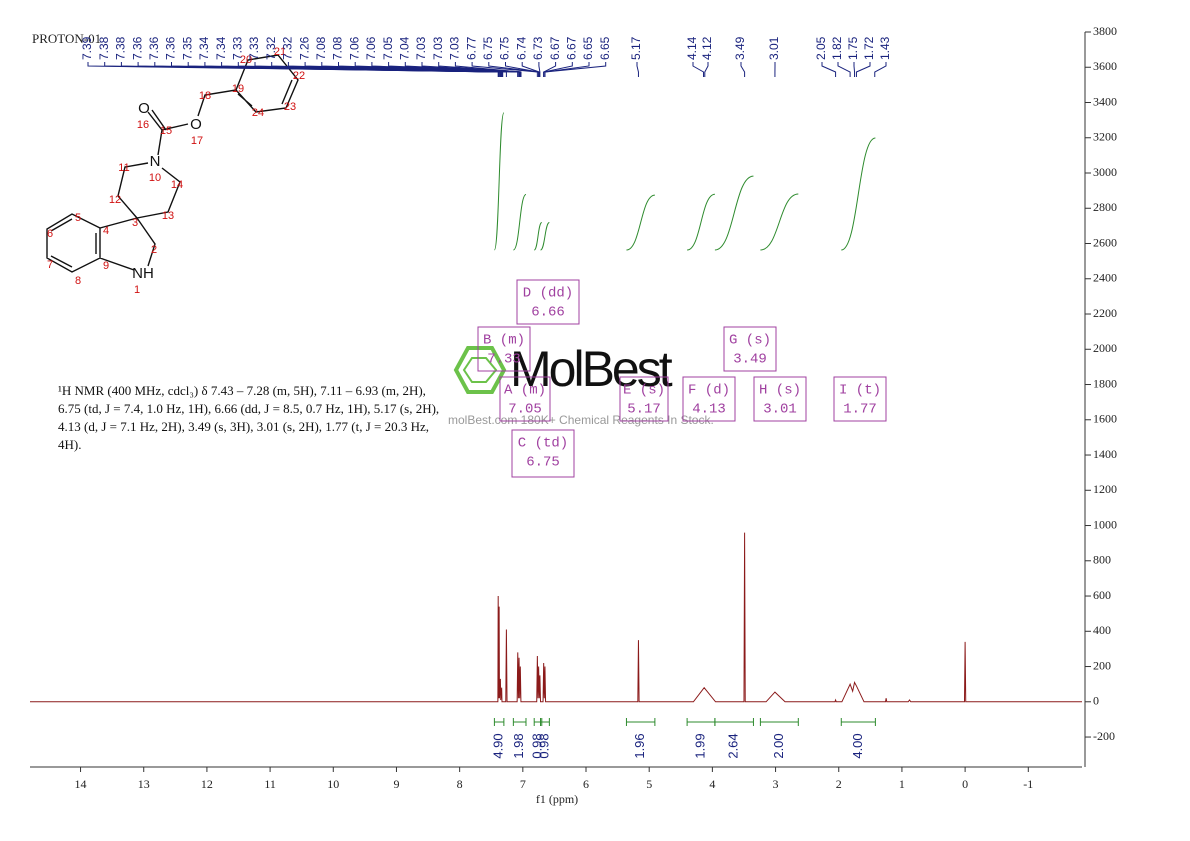 This screenshot has height=841, width=1190. I want to click on multiplet-label: G (s), so click(750, 341).